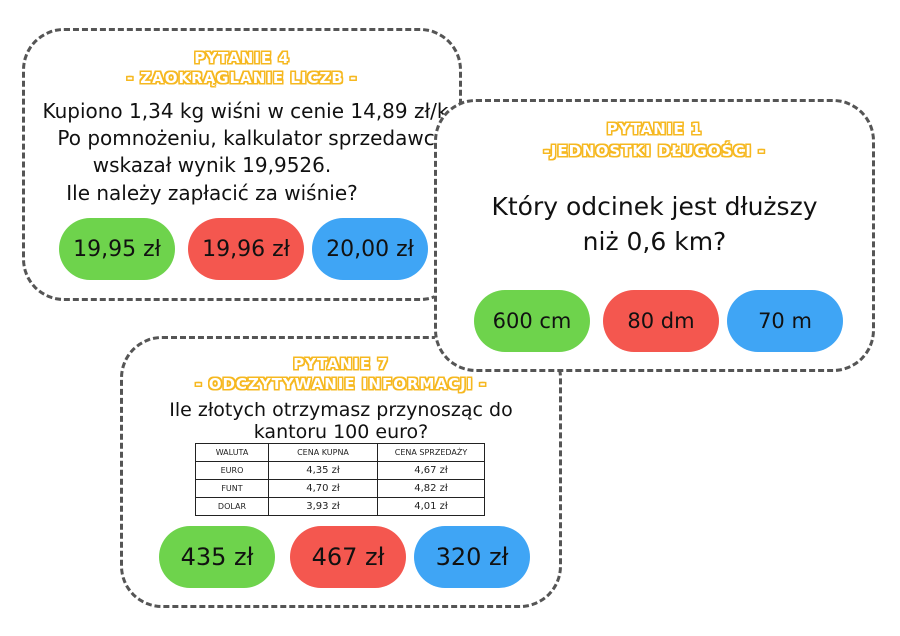  Describe the element at coordinates (431, 506) in the screenshot. I see `table-cell: 4,01 zł` at that location.